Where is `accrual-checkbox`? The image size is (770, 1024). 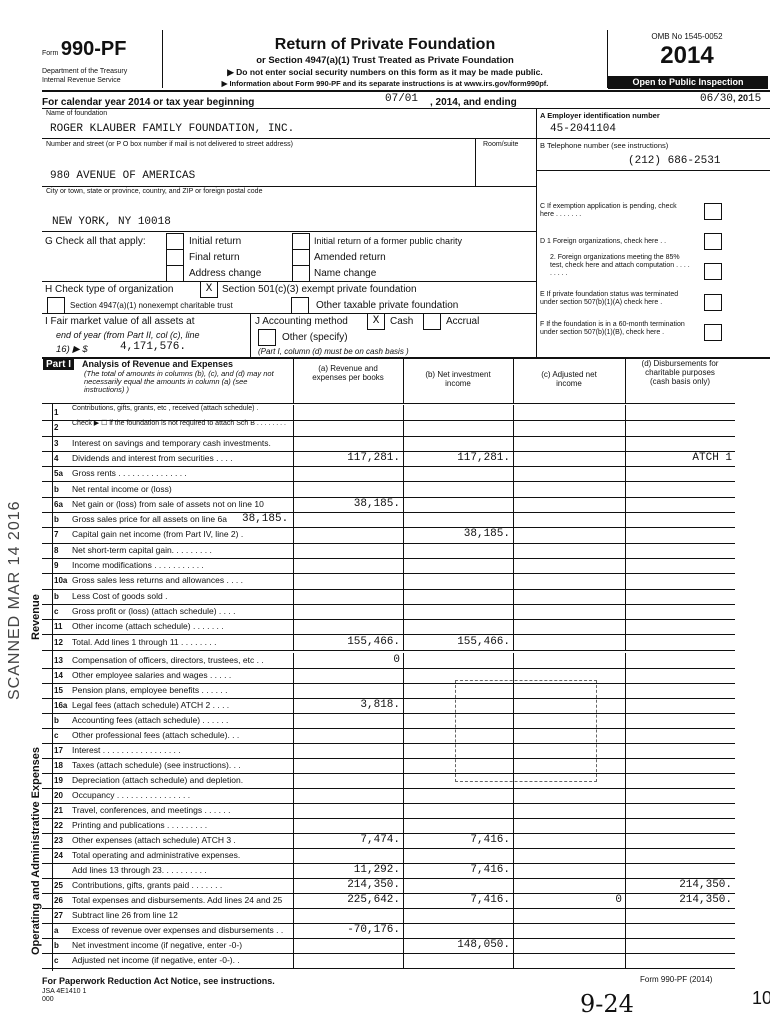 accrual-checkbox is located at coordinates (432, 321).